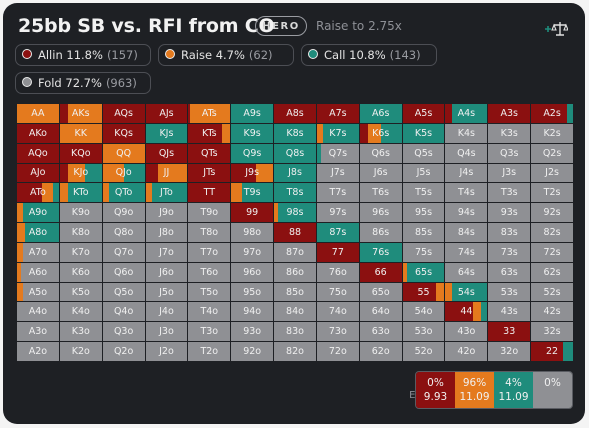 The image size is (589, 428). What do you see at coordinates (123, 213) in the screenshot?
I see `hand-cell-Q9o: Q9o` at bounding box center [123, 213].